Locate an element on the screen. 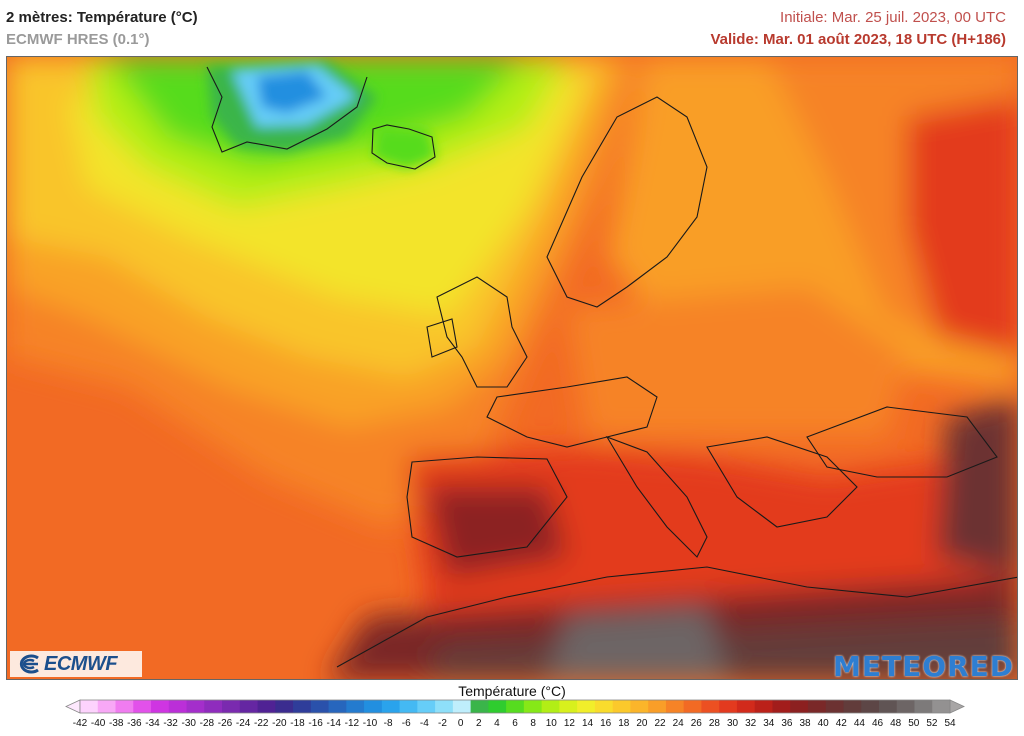  model-label: ECMWF HRES (0.1°) is located at coordinates (78, 39).